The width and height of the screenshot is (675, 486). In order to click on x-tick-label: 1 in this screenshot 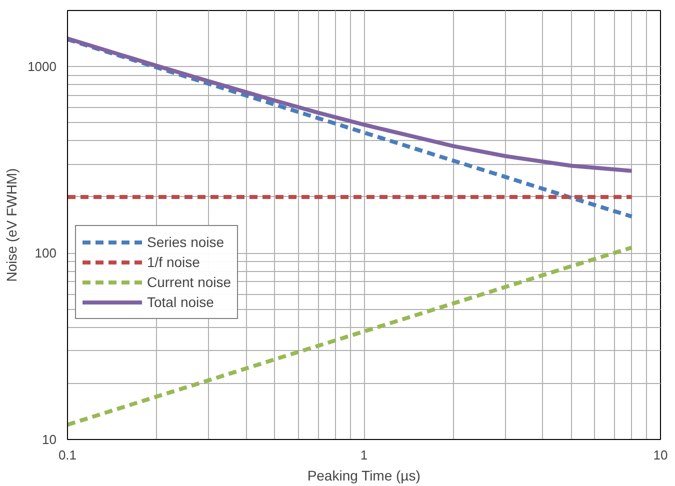, I will do `click(364, 455)`.